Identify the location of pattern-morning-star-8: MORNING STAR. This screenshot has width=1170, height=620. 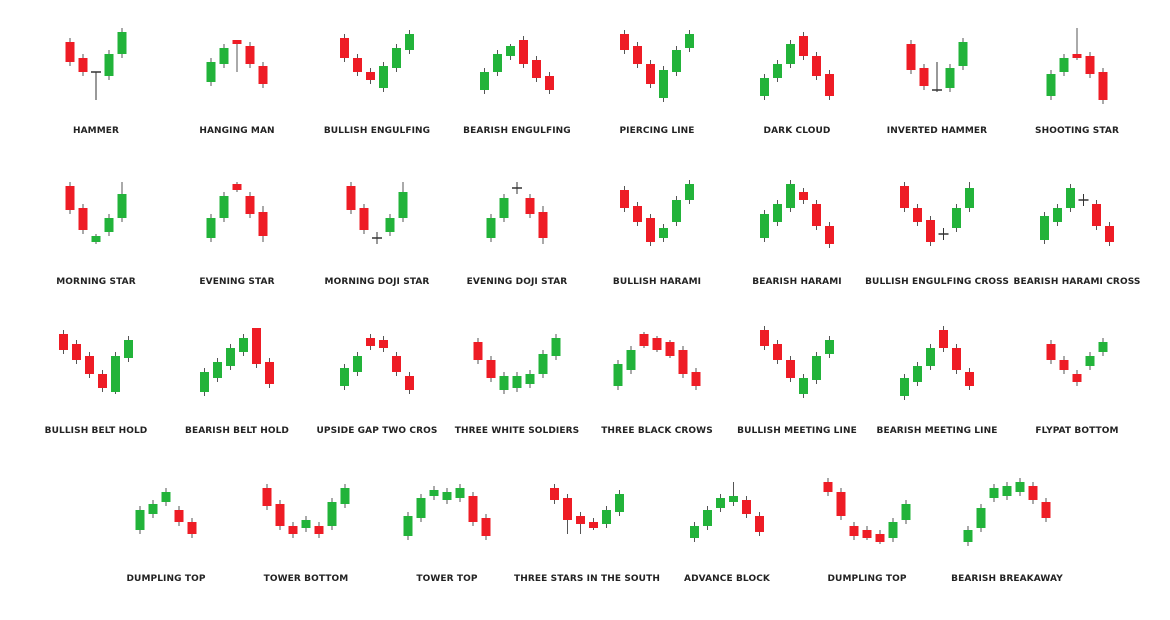
(96, 234).